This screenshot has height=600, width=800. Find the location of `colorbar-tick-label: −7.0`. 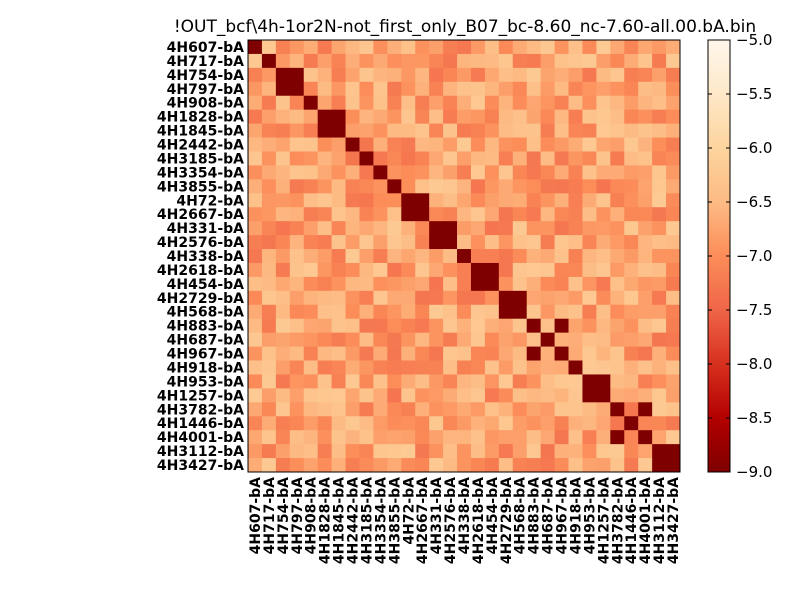

colorbar-tick-label: −7.0 is located at coordinates (754, 256).